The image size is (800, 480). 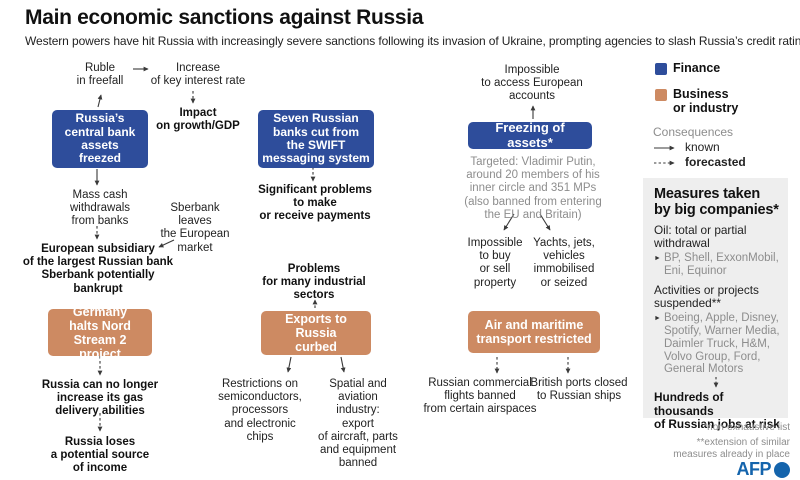 I want to click on arrow-exports-to-aviation, so click(x=343, y=364).